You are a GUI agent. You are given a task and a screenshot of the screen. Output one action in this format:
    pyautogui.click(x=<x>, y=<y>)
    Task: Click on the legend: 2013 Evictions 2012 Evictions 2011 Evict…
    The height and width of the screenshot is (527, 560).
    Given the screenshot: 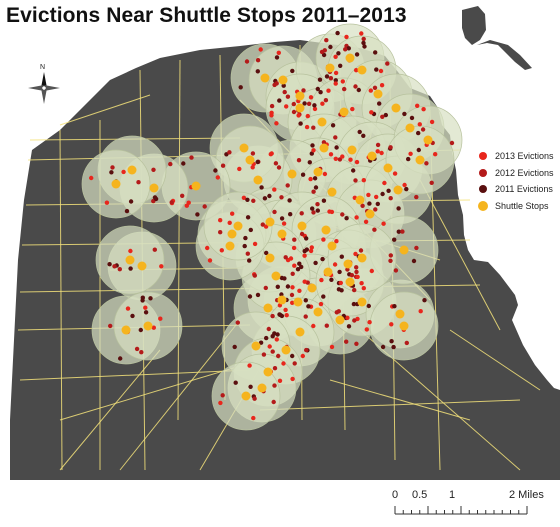 What is the action you would take?
    pyautogui.click(x=516, y=181)
    